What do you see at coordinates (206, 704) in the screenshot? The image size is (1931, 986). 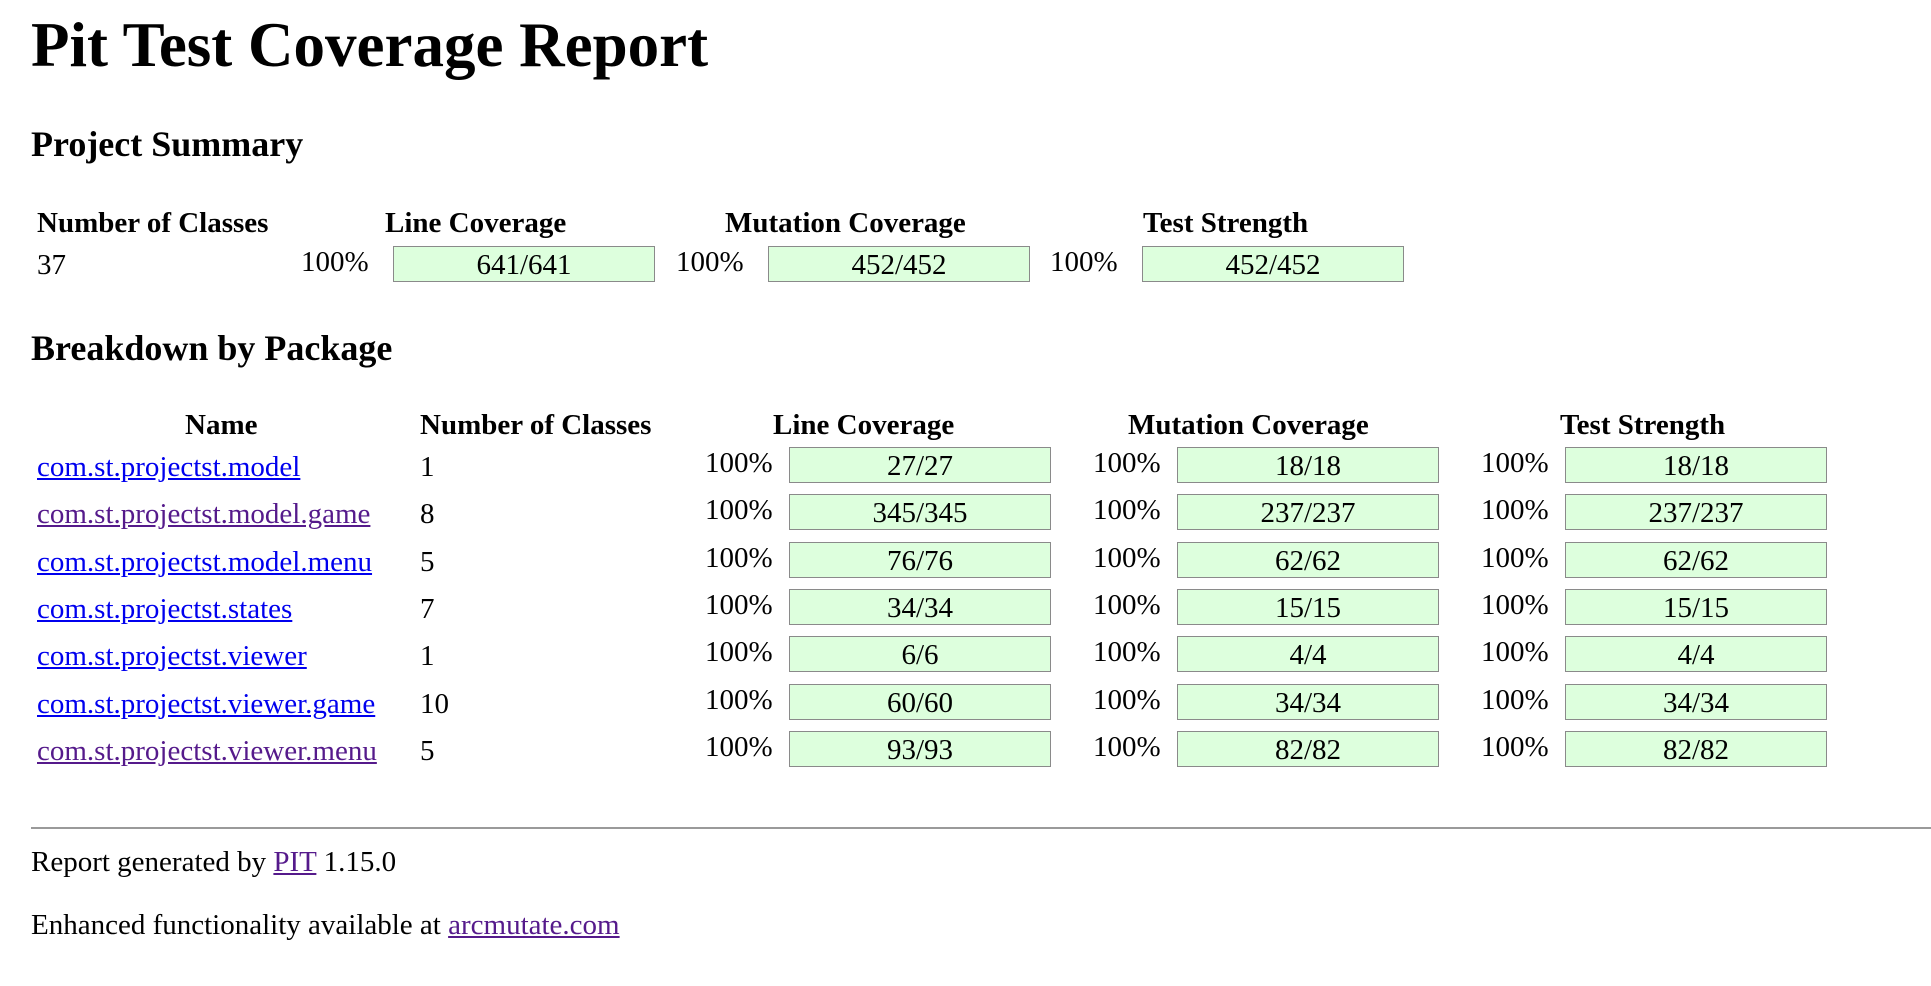 I see `package-link: com.st.projectst.viewer.game` at bounding box center [206, 704].